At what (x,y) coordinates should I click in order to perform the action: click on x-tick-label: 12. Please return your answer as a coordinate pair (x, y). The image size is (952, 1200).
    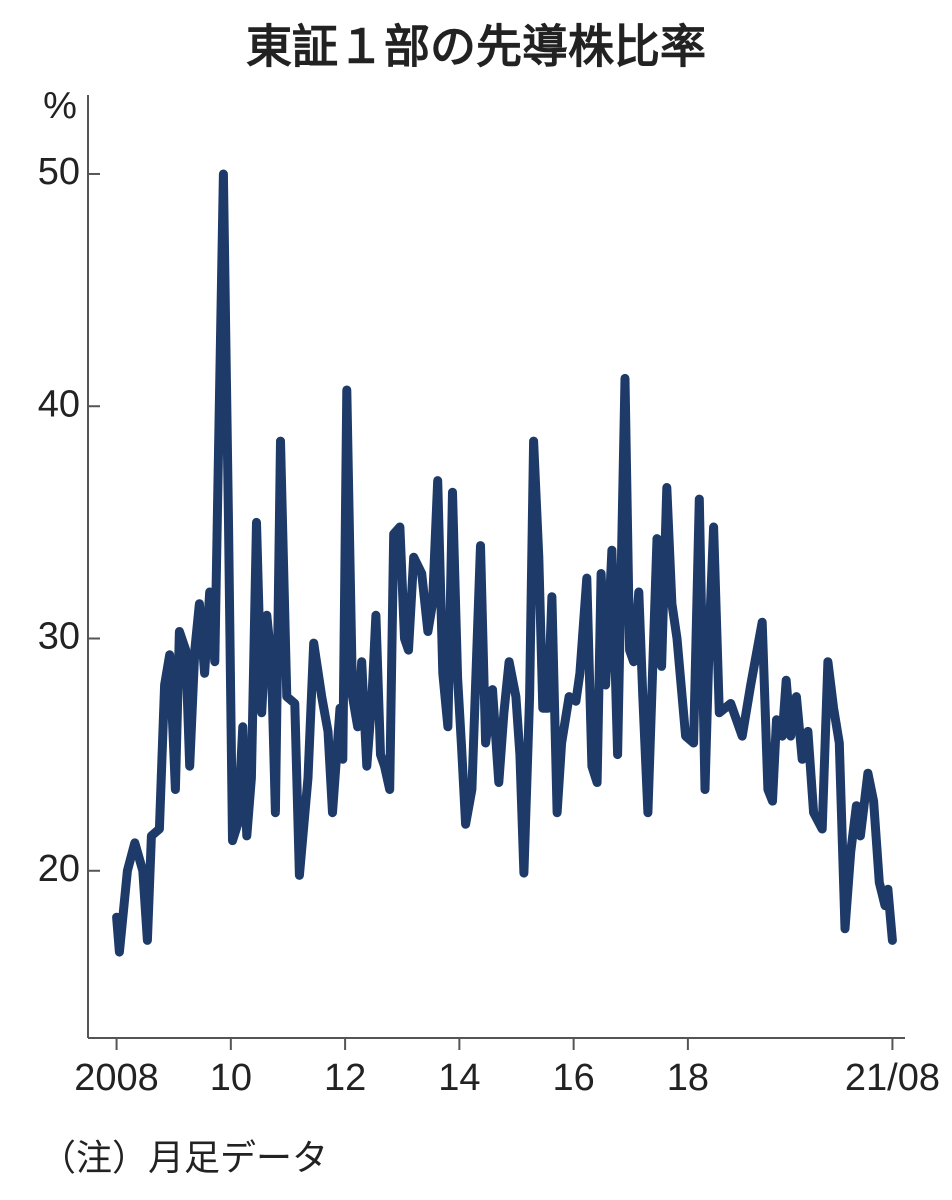
    Looking at the image, I should click on (345, 1078).